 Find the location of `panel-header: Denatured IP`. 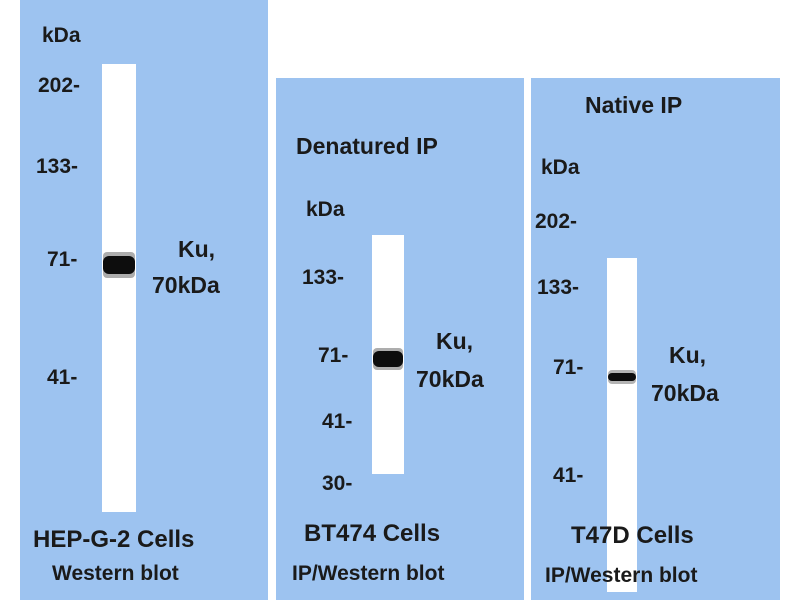

panel-header: Denatured IP is located at coordinates (367, 146).